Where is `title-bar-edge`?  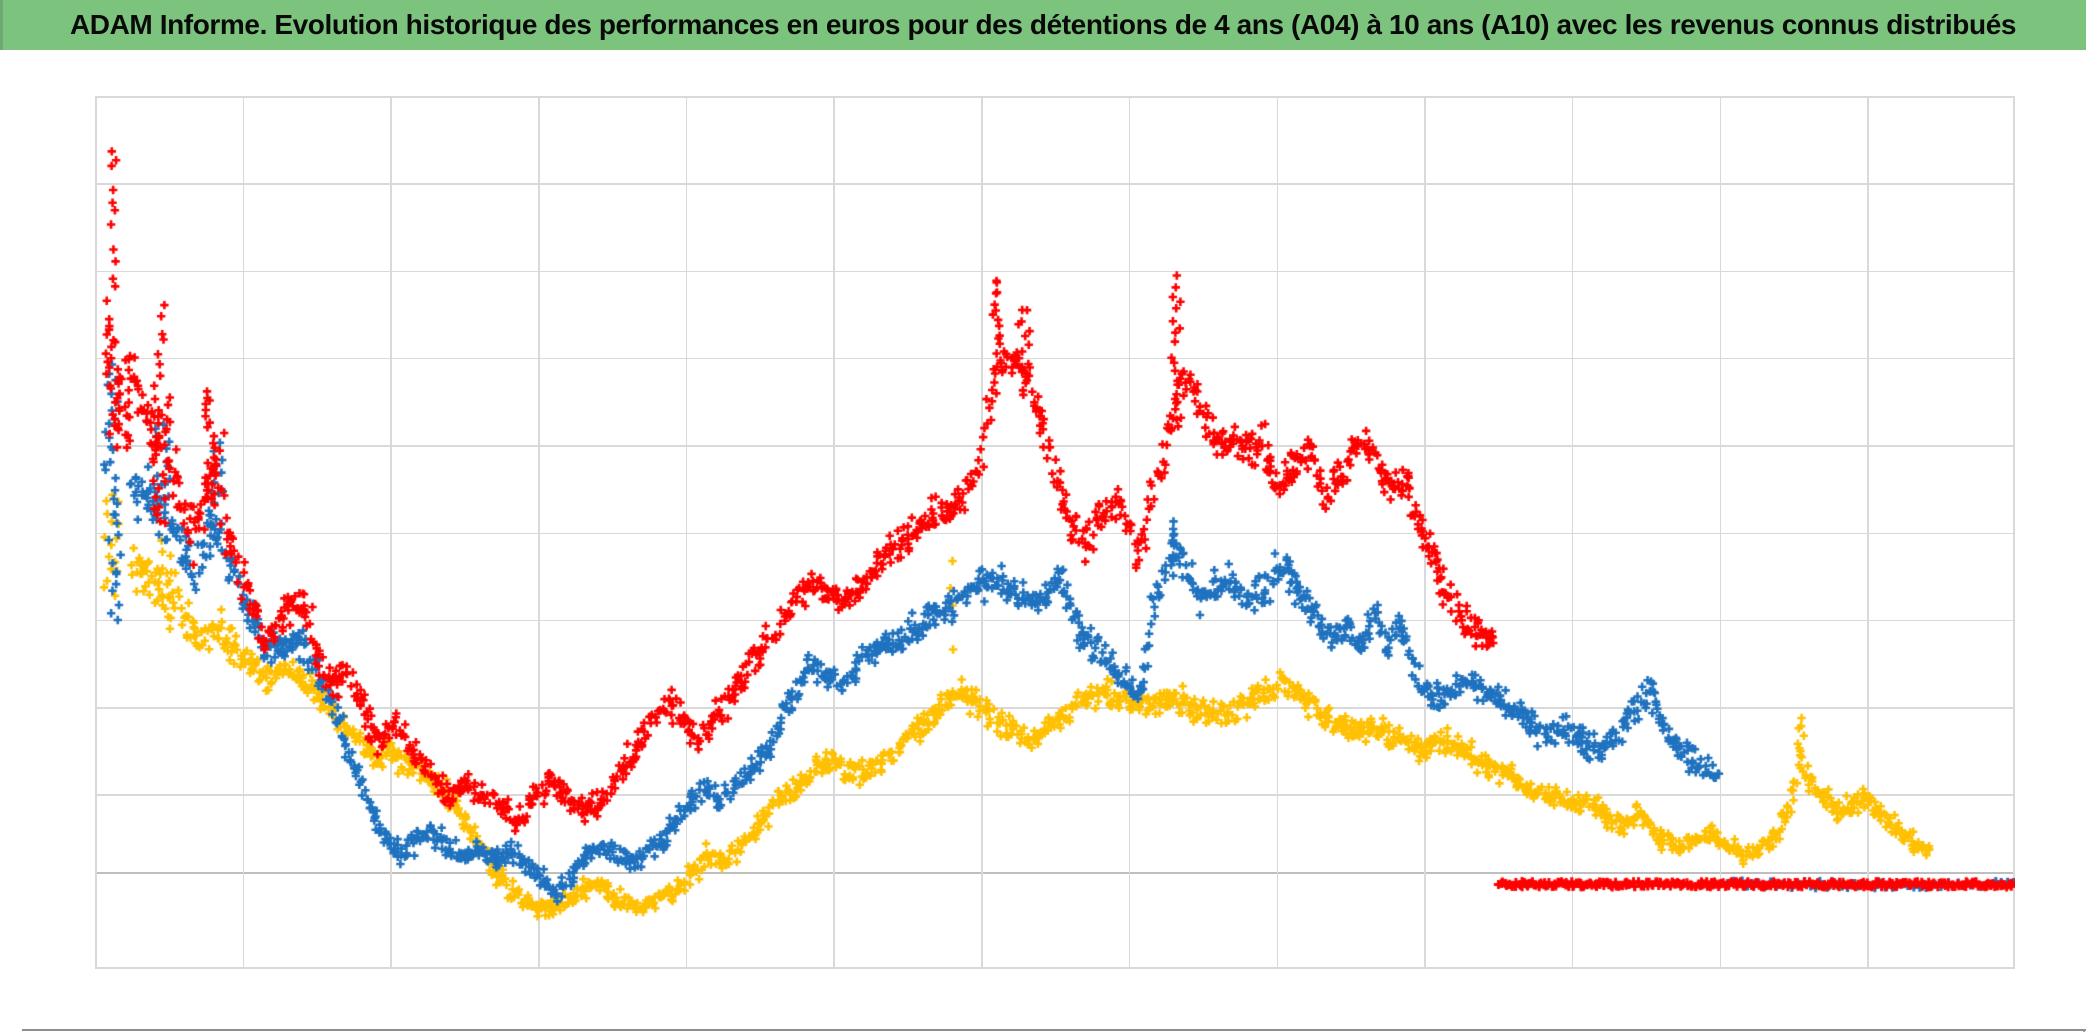
title-bar-edge is located at coordinates (1, 25).